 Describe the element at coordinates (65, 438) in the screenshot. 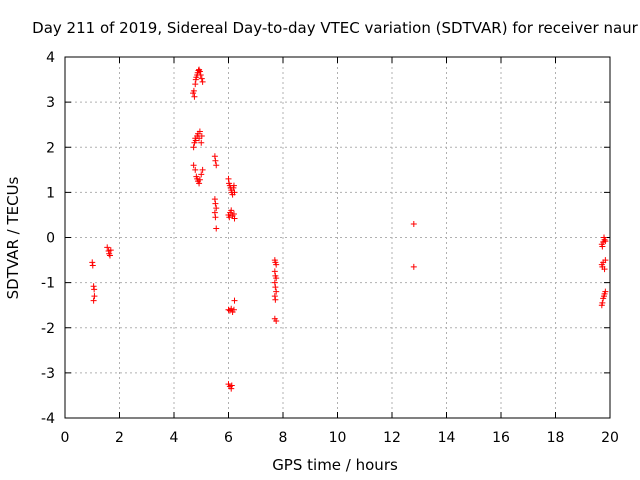

I see `x-tick-label: 0` at that location.